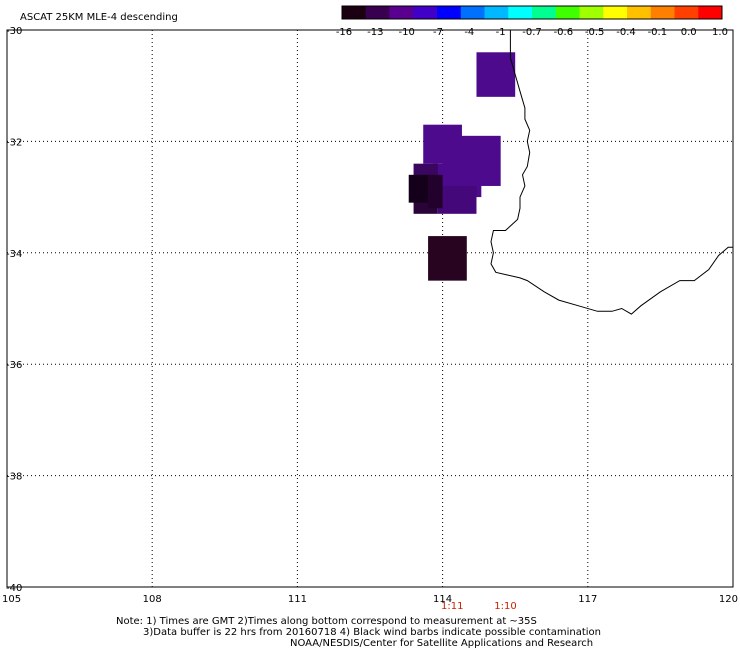  I want to click on colorbar-swatches, so click(532, 12).